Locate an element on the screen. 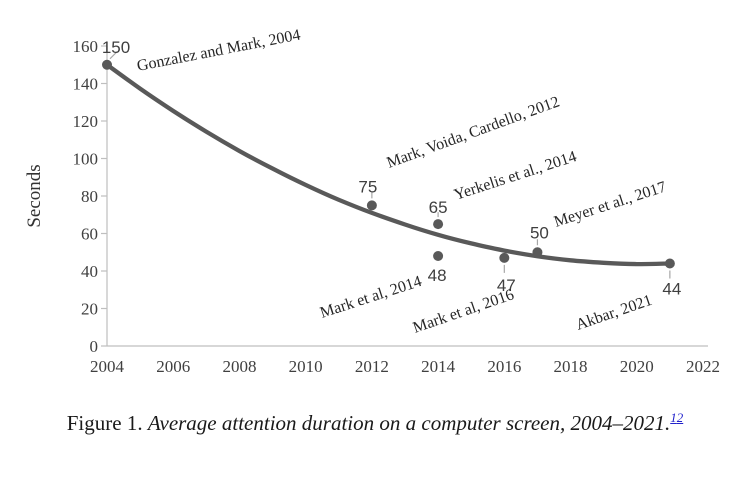 The width and height of the screenshot is (750, 480). footnote-refs: 12 is located at coordinates (676, 417).